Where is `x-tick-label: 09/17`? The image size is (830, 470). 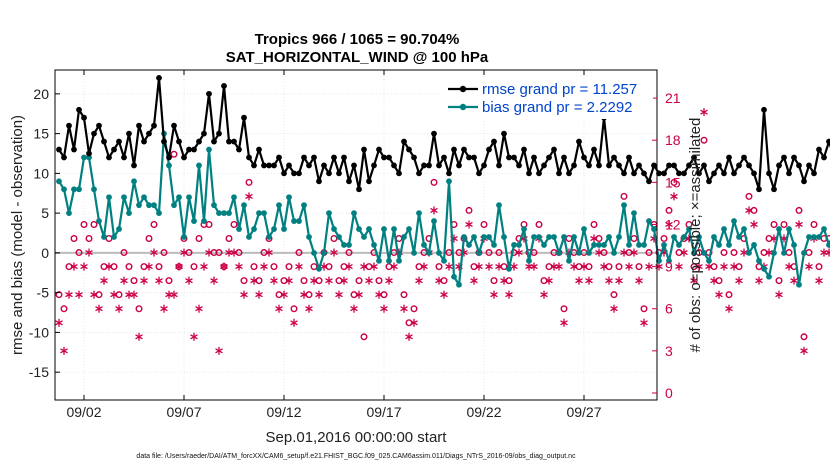 x-tick-label: 09/17 is located at coordinates (383, 412).